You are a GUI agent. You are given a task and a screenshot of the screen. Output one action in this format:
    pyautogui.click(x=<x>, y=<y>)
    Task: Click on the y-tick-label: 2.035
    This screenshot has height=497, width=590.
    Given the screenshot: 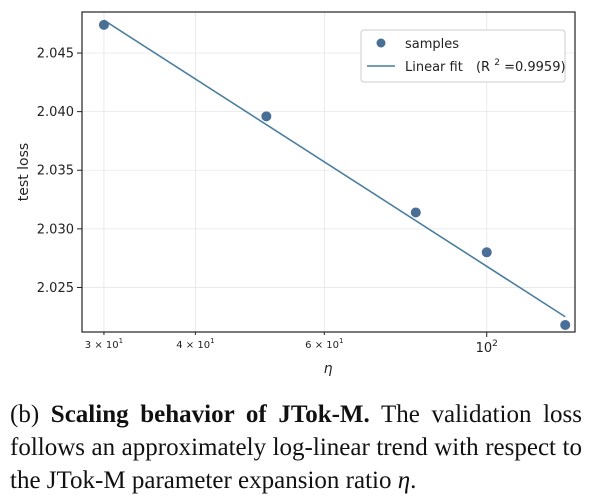 What is the action you would take?
    pyautogui.click(x=55, y=171)
    